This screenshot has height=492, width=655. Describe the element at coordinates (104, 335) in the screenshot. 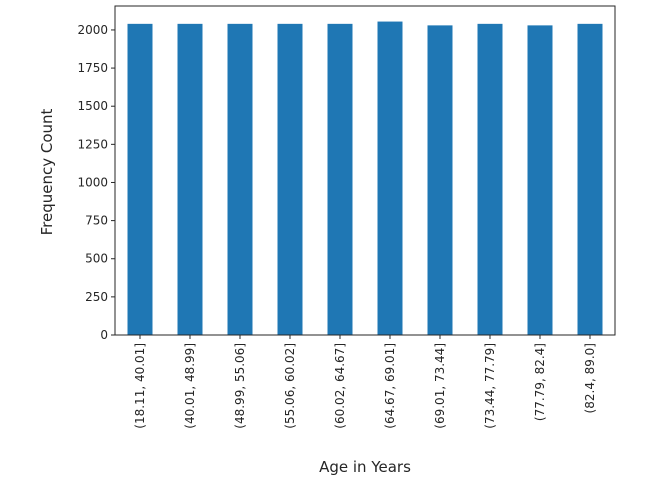

I see `y-tick-label: 0` at that location.